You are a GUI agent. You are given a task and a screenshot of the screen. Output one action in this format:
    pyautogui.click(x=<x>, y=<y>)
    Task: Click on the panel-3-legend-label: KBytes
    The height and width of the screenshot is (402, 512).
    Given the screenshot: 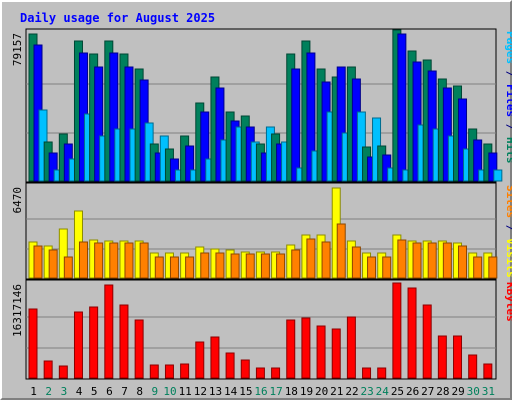 What is the action you would take?
    pyautogui.click(x=508, y=302)
    